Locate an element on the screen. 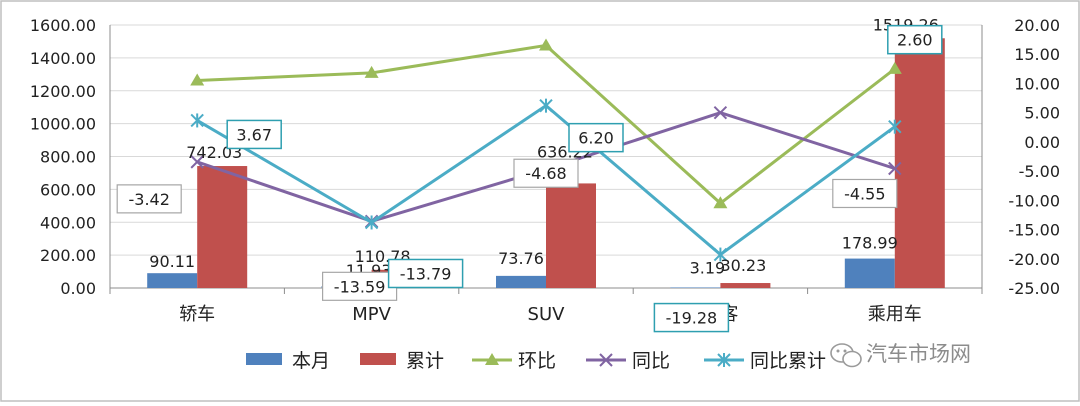 The width and height of the screenshot is (1080, 406). y-right-tick-label: 15.00 is located at coordinates (1037, 54).